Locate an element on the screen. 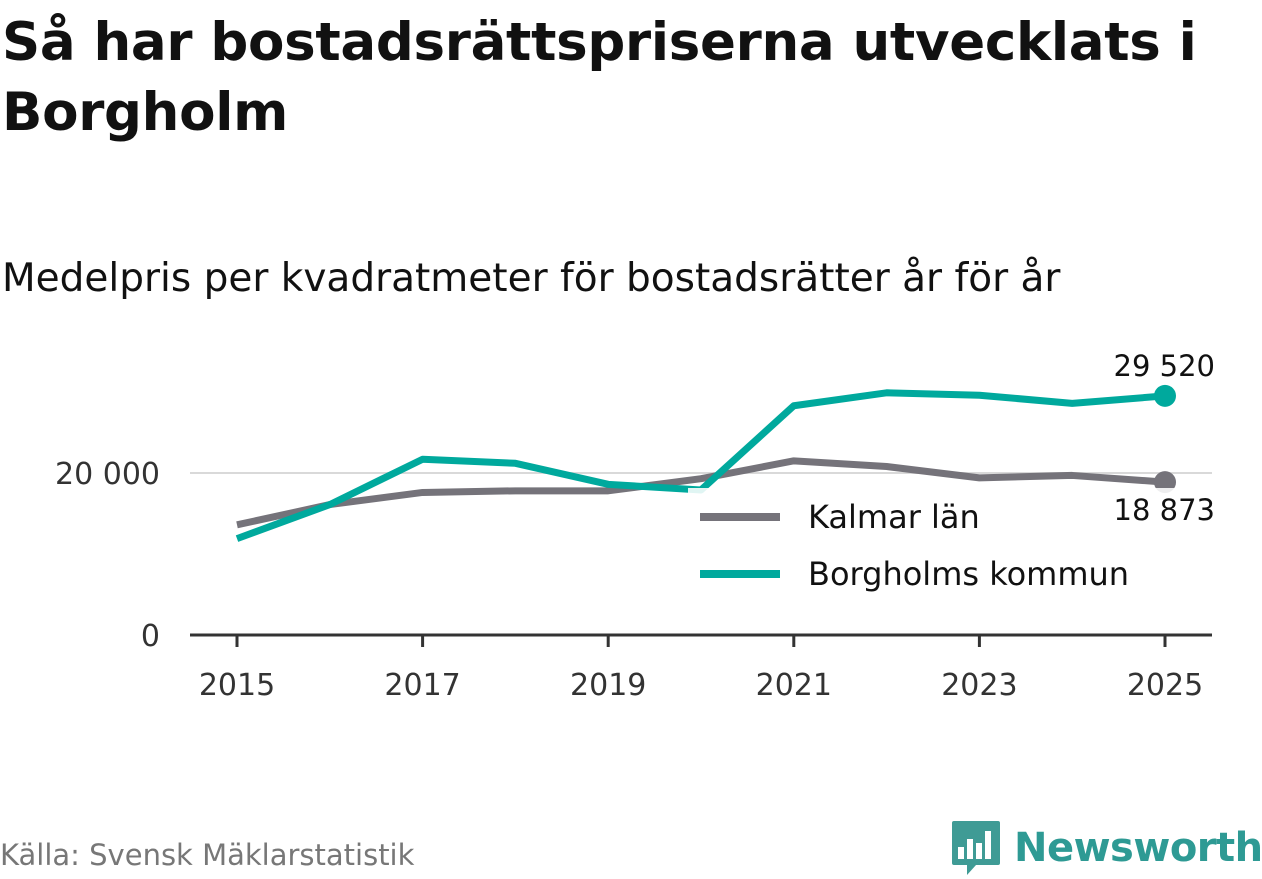 The image size is (1262, 879). end-label-borgholm: 29 520 is located at coordinates (1164, 366).